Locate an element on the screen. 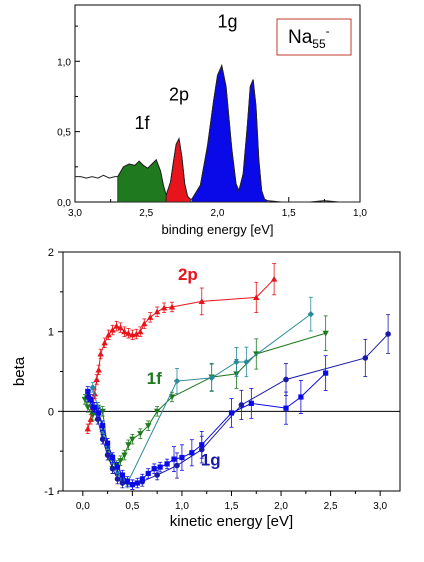 The image size is (424, 562). legend-main: Na is located at coordinates (300, 37).